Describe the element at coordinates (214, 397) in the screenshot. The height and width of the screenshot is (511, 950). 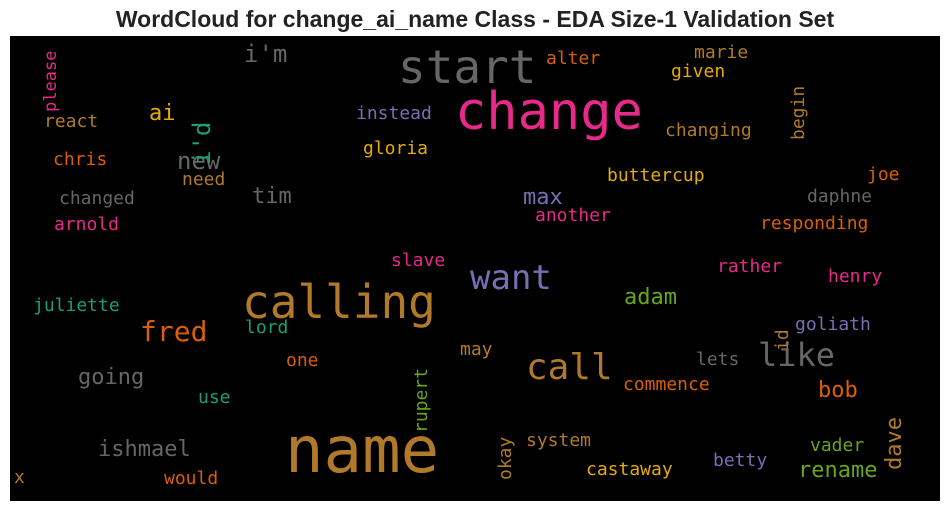
I see `word-use: use` at that location.